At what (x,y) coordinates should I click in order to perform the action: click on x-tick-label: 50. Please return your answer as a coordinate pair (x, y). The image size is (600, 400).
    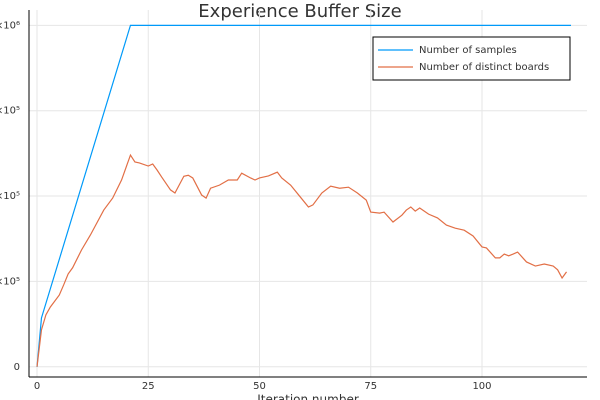
    Looking at the image, I should click on (259, 386).